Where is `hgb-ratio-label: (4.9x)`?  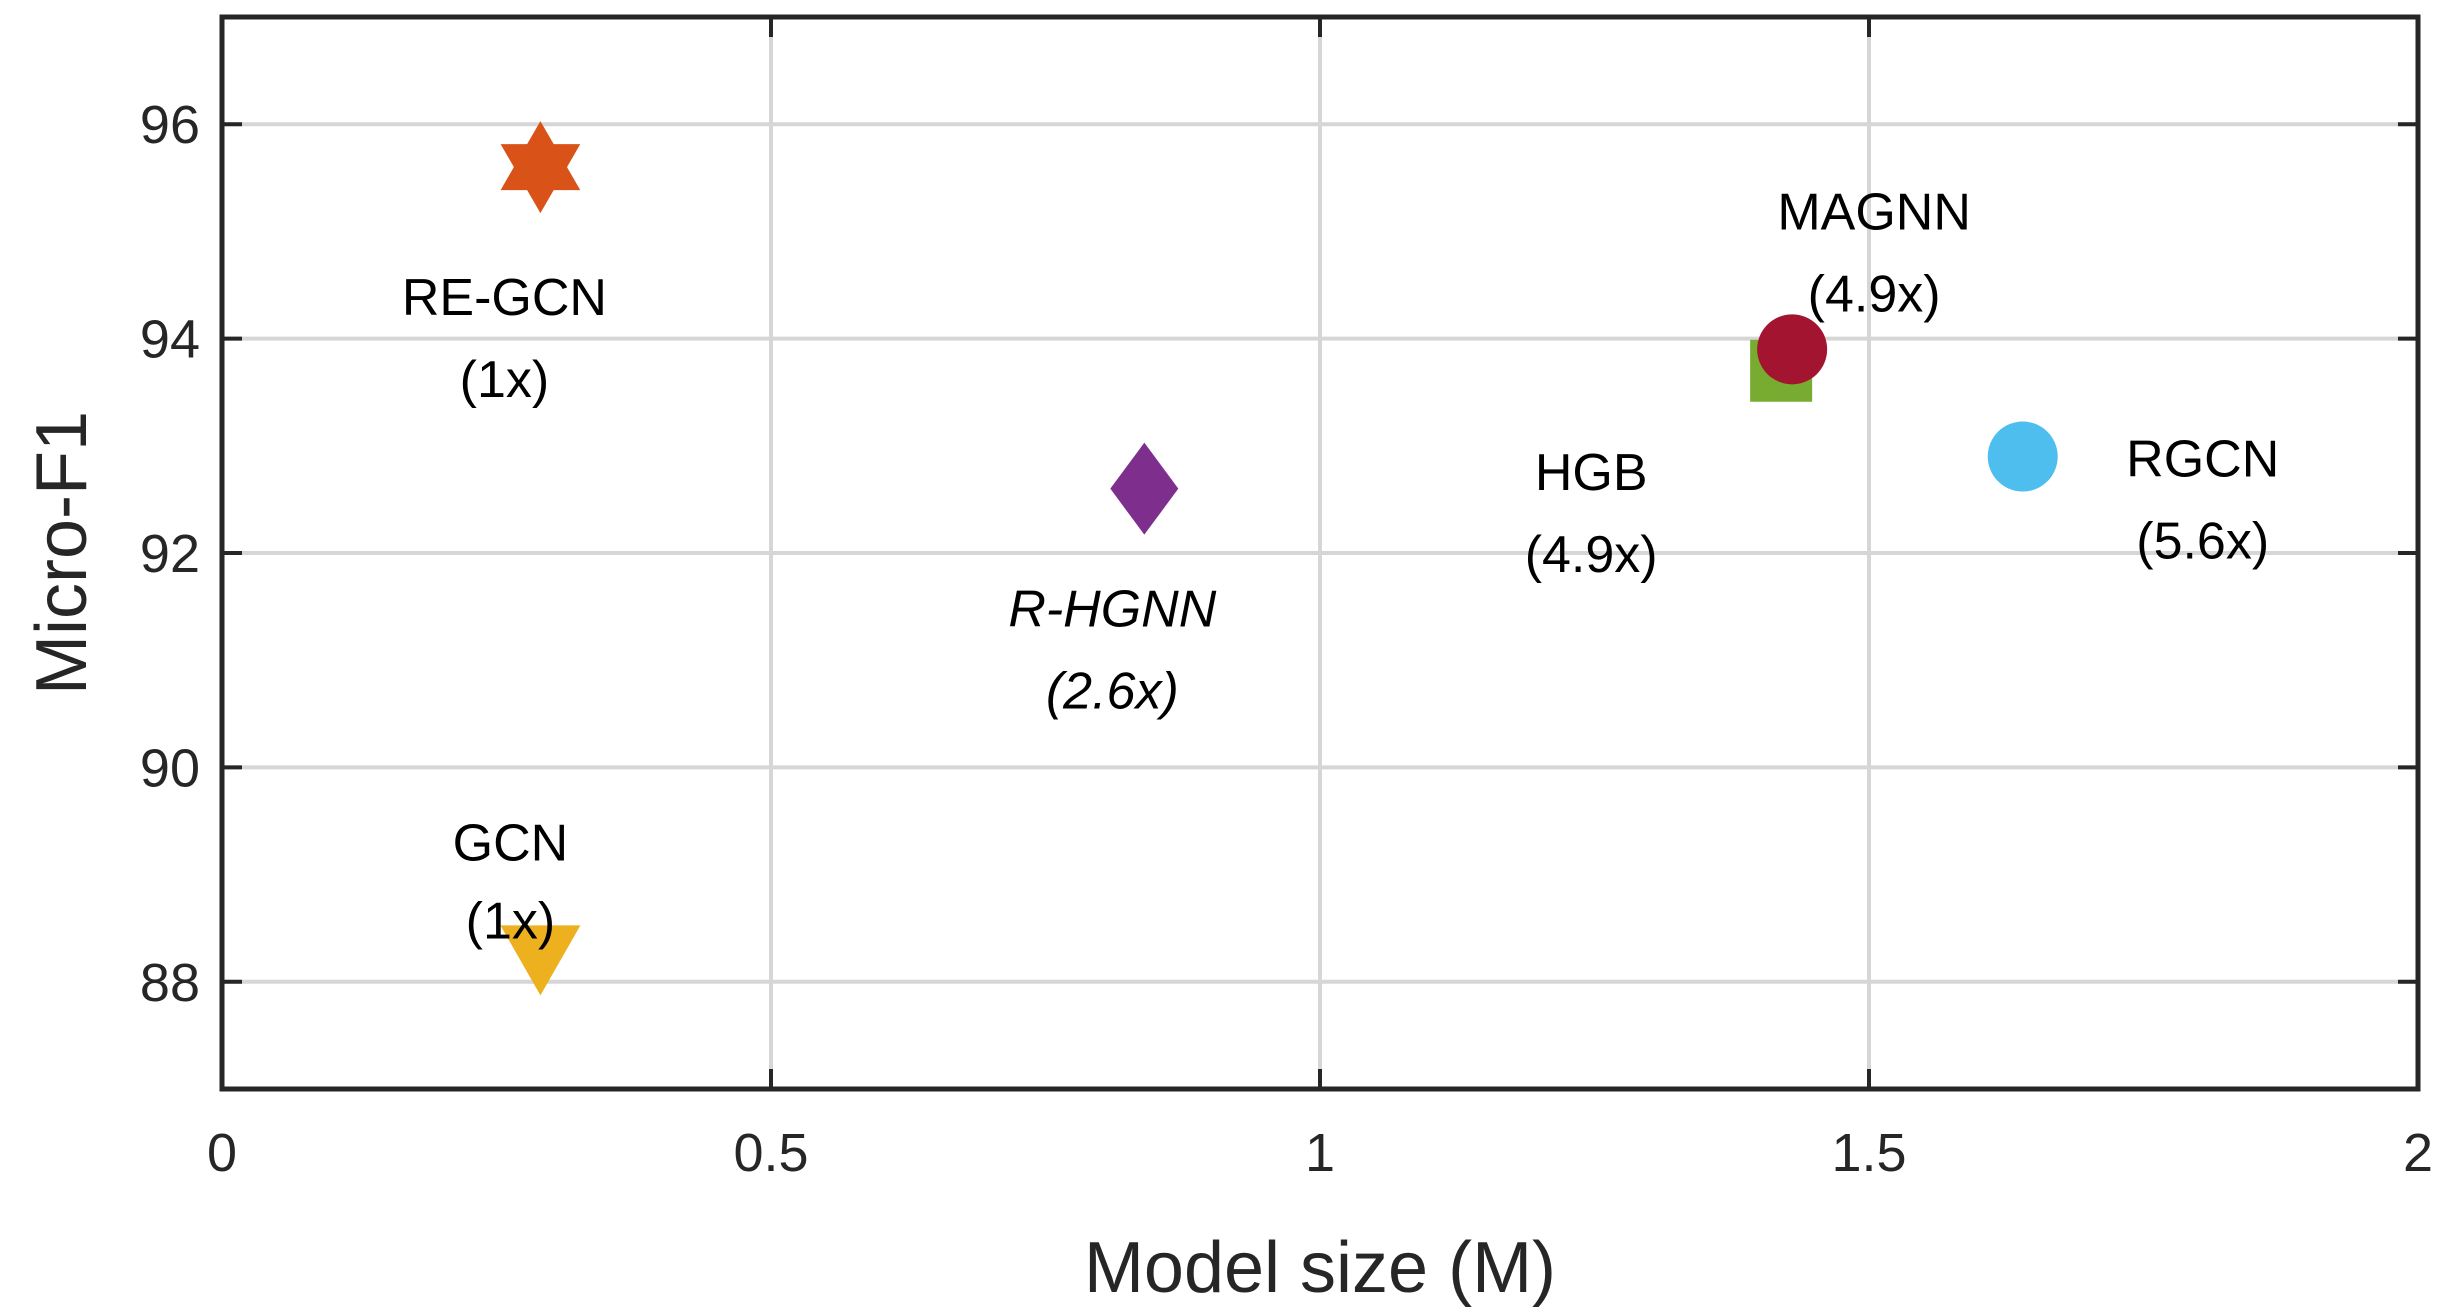
hgb-ratio-label: (4.9x) is located at coordinates (1591, 555).